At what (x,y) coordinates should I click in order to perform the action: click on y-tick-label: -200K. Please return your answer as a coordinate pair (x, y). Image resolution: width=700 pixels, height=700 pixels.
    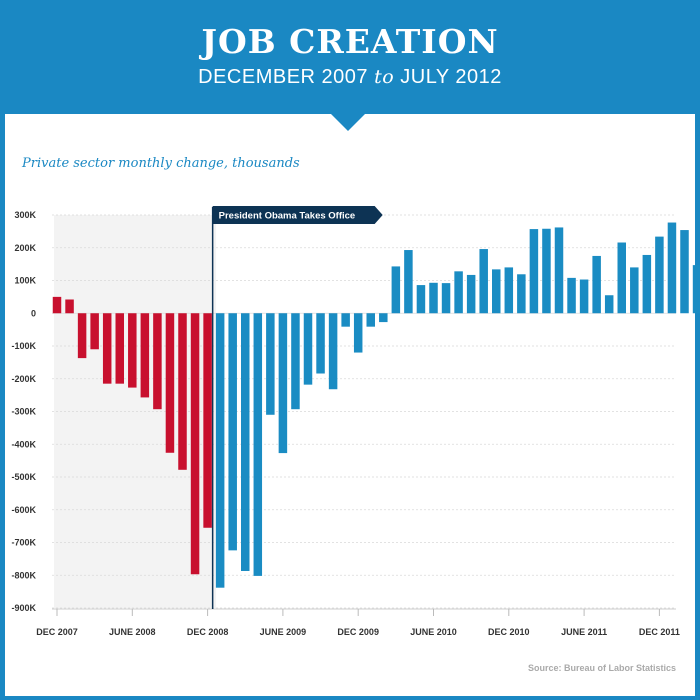
    Looking at the image, I should click on (23, 379).